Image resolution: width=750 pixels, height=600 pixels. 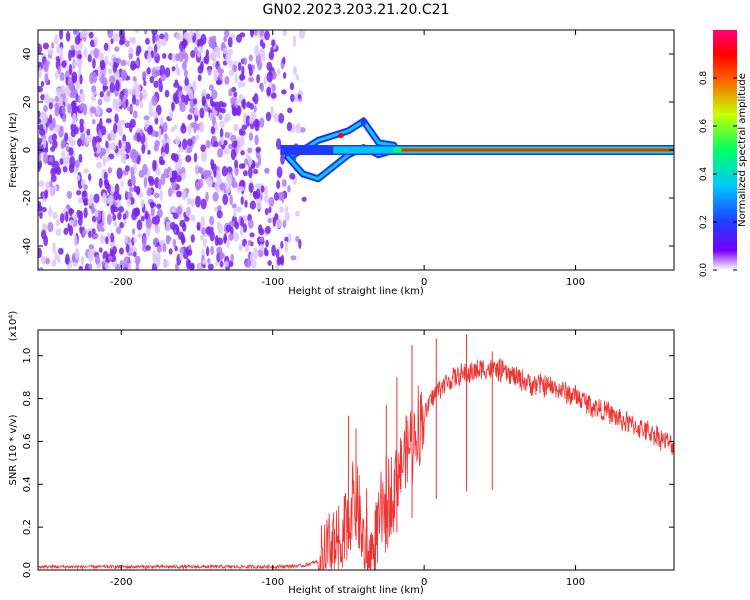 What do you see at coordinates (575, 582) in the screenshot?
I see `x-tick-label: 100` at bounding box center [575, 582].